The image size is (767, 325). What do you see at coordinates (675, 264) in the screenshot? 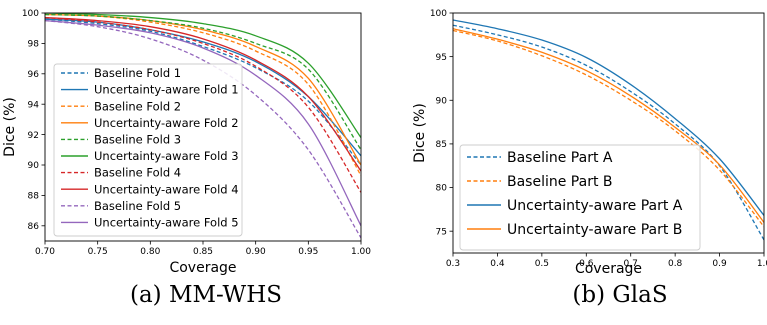
I see `x-tick-label: 0.8` at bounding box center [675, 264].